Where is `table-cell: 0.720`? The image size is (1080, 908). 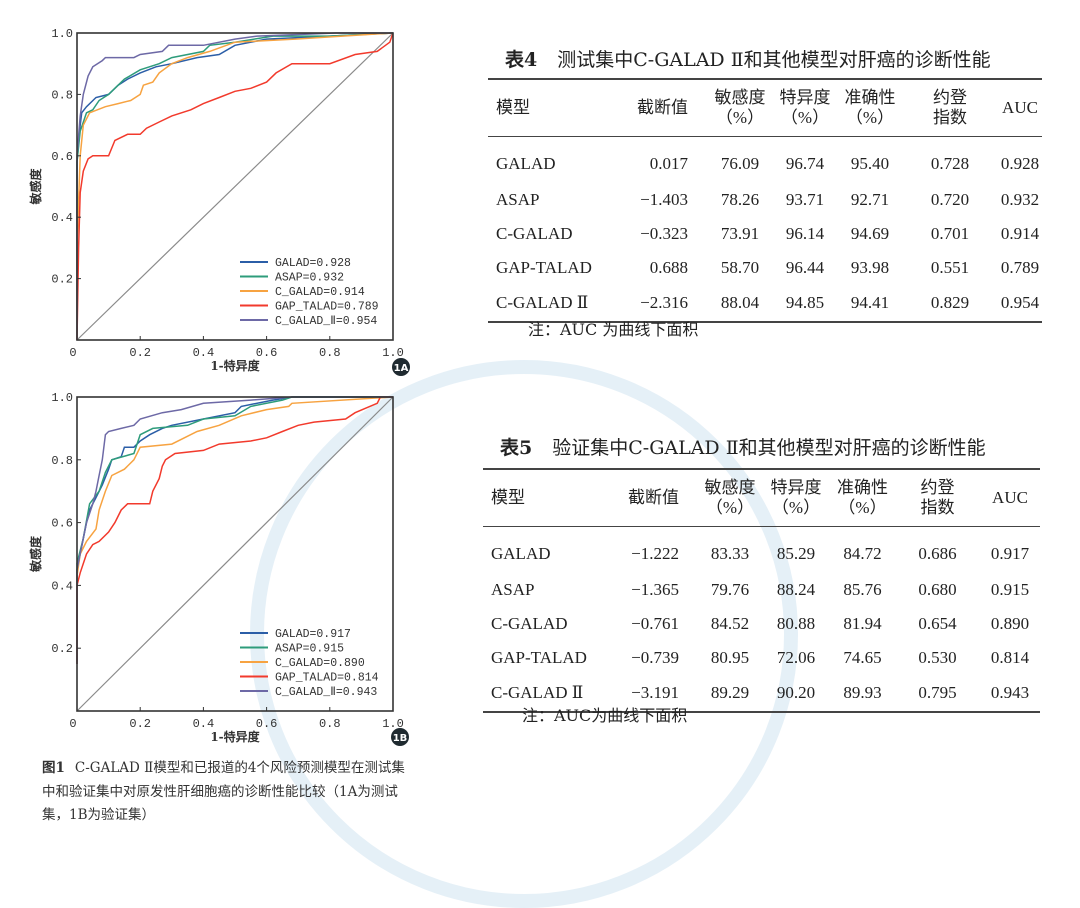
table-cell: 0.720 is located at coordinates (950, 199).